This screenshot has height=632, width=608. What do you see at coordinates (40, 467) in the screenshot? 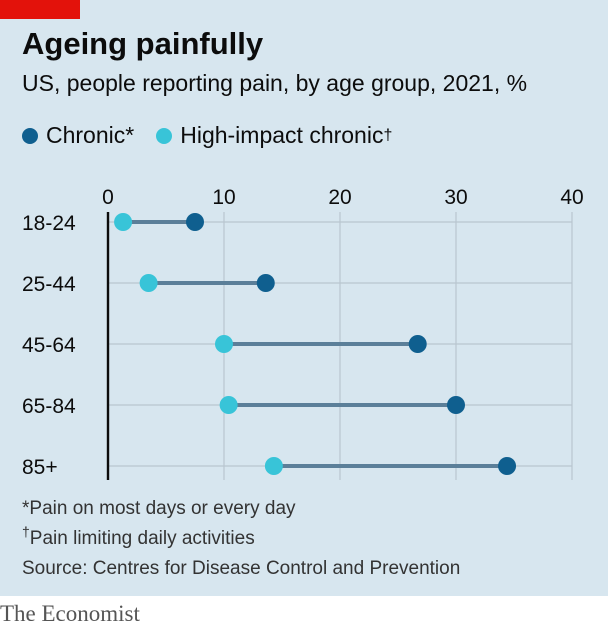
I see `category-label: 85+` at bounding box center [40, 467].